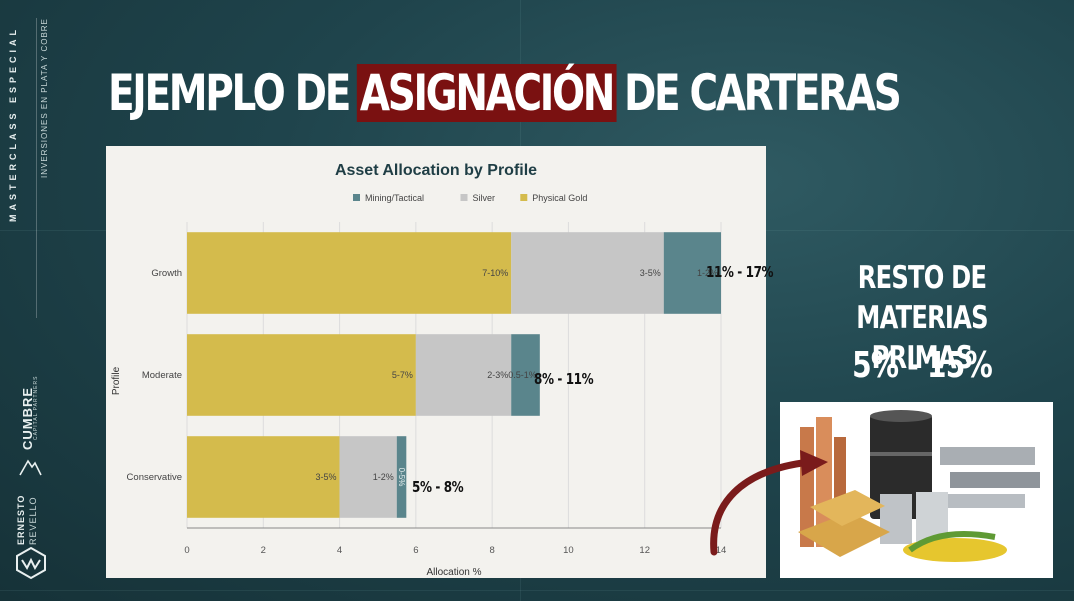  What do you see at coordinates (537, 590) in the screenshot?
I see `background-grid-line` at bounding box center [537, 590].